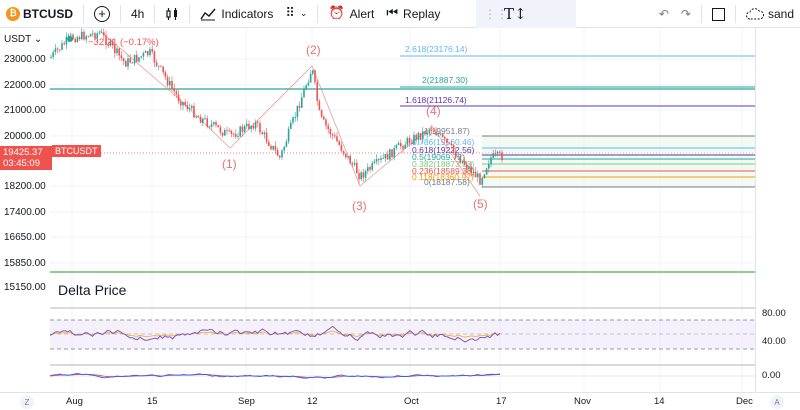 The height and width of the screenshot is (410, 800). I want to click on chart-type-button, so click(172, 14).